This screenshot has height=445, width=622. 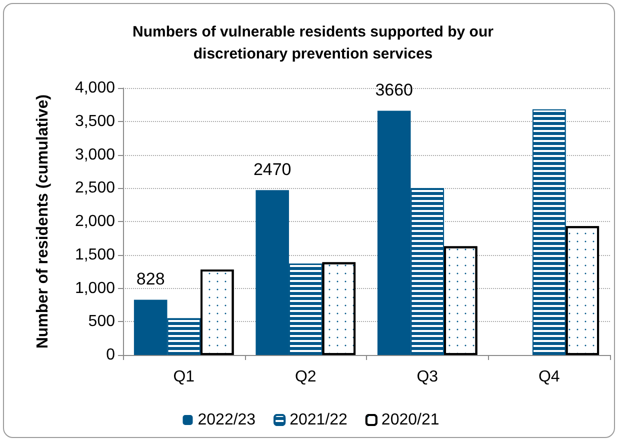 I want to click on y-tick-label: 0, so click(x=111, y=355).